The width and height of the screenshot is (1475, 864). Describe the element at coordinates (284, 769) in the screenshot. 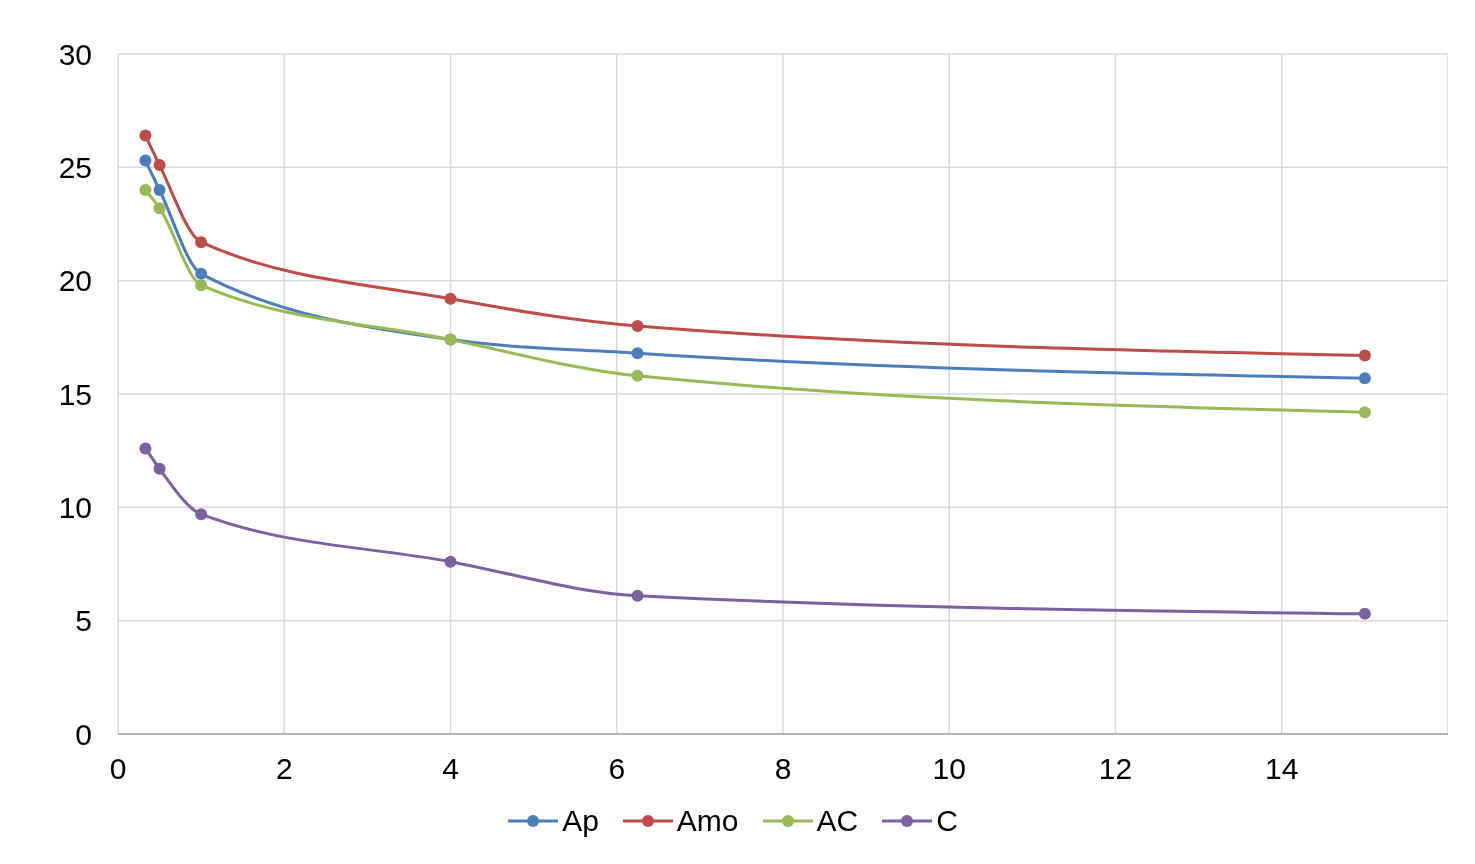

I see `x-tick-label: 2` at that location.